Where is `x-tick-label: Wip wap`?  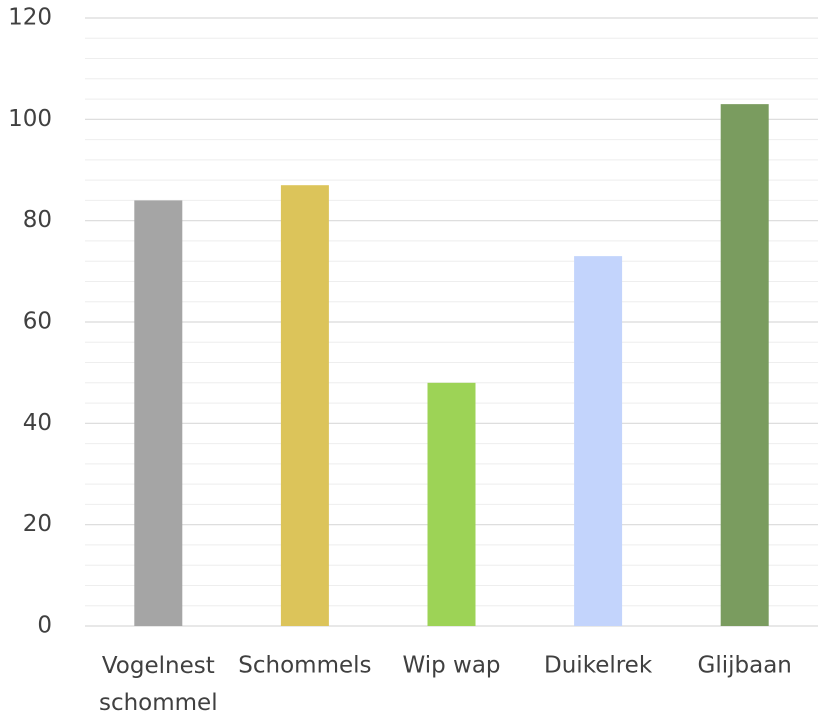
x-tick-label: Wip wap is located at coordinates (451, 666).